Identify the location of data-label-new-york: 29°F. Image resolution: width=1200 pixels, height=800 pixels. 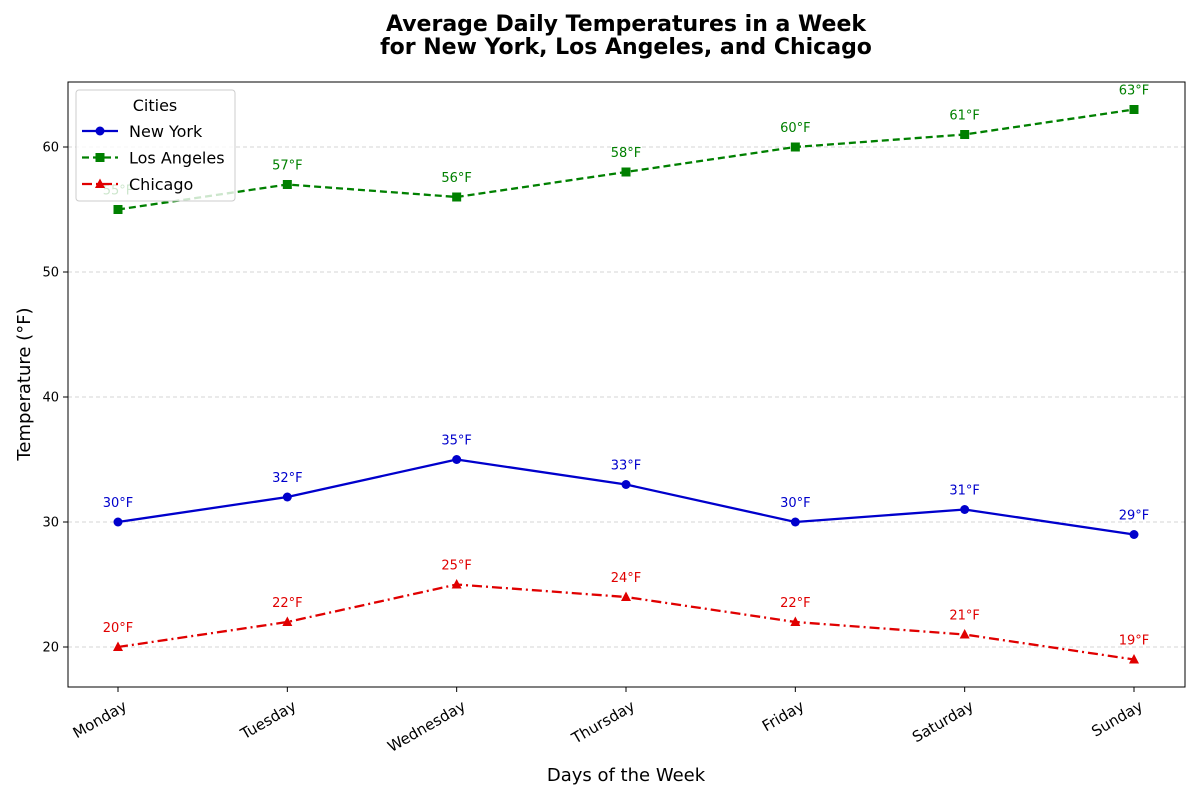
(1134, 516).